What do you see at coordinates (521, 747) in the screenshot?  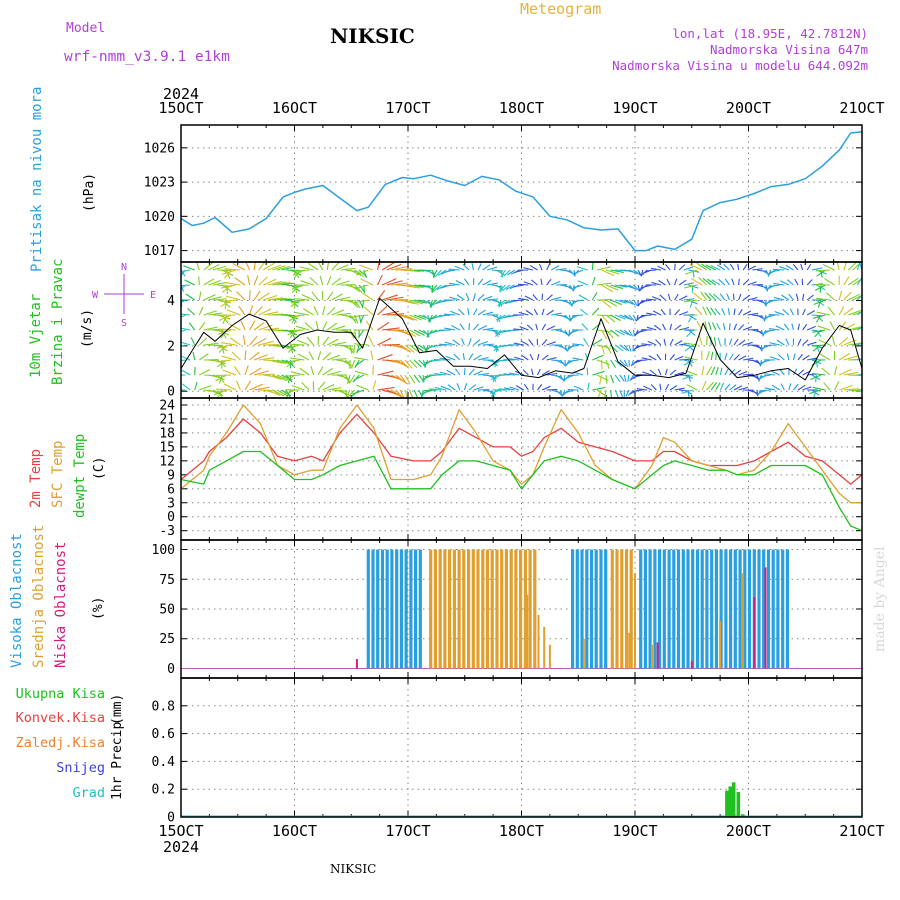 I see `panel-frame` at bounding box center [521, 747].